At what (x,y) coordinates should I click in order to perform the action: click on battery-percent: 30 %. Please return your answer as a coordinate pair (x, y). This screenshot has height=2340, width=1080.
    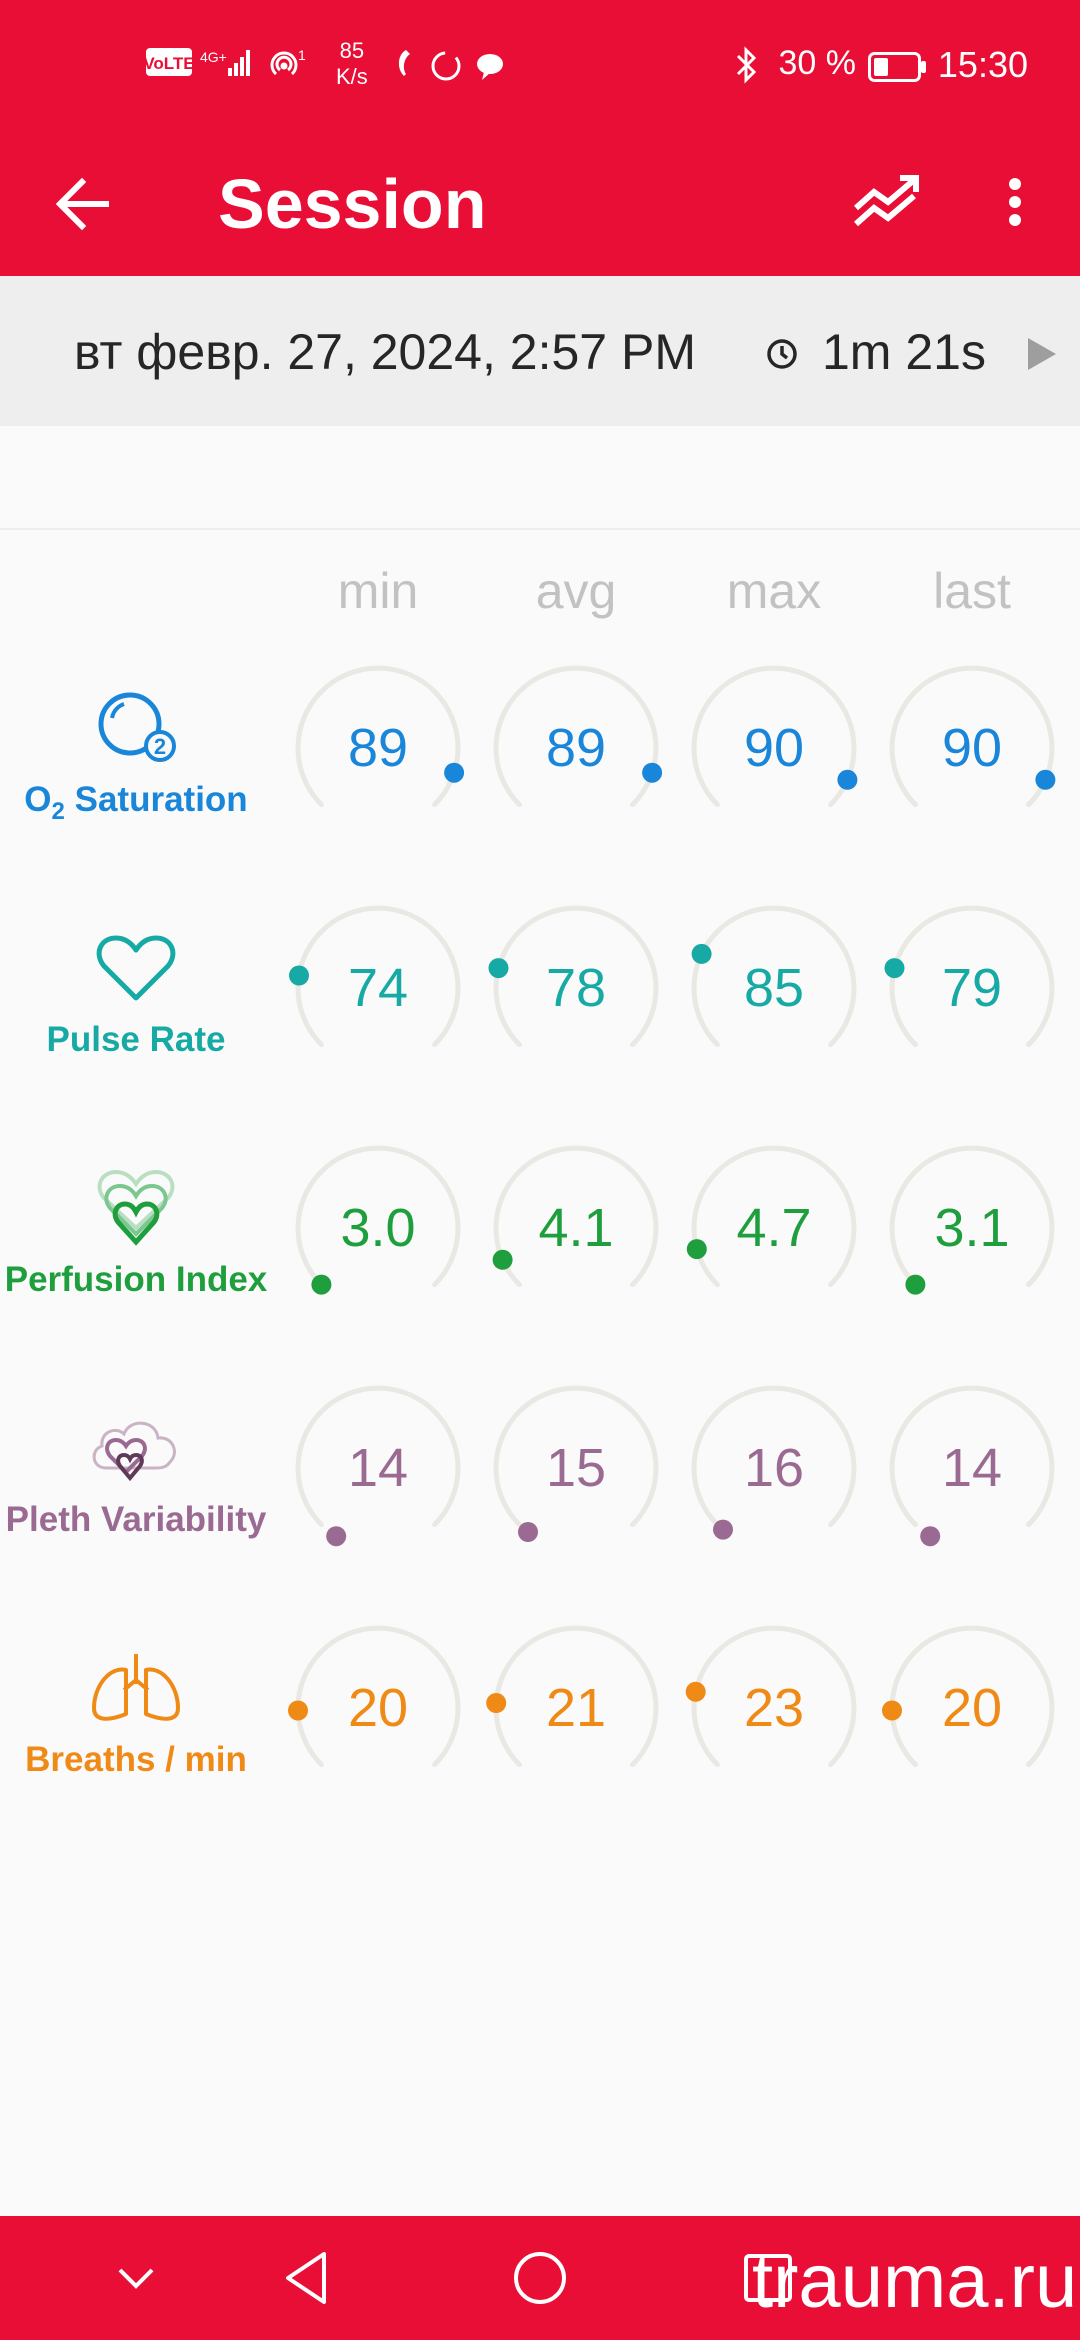
    Looking at the image, I should click on (817, 63).